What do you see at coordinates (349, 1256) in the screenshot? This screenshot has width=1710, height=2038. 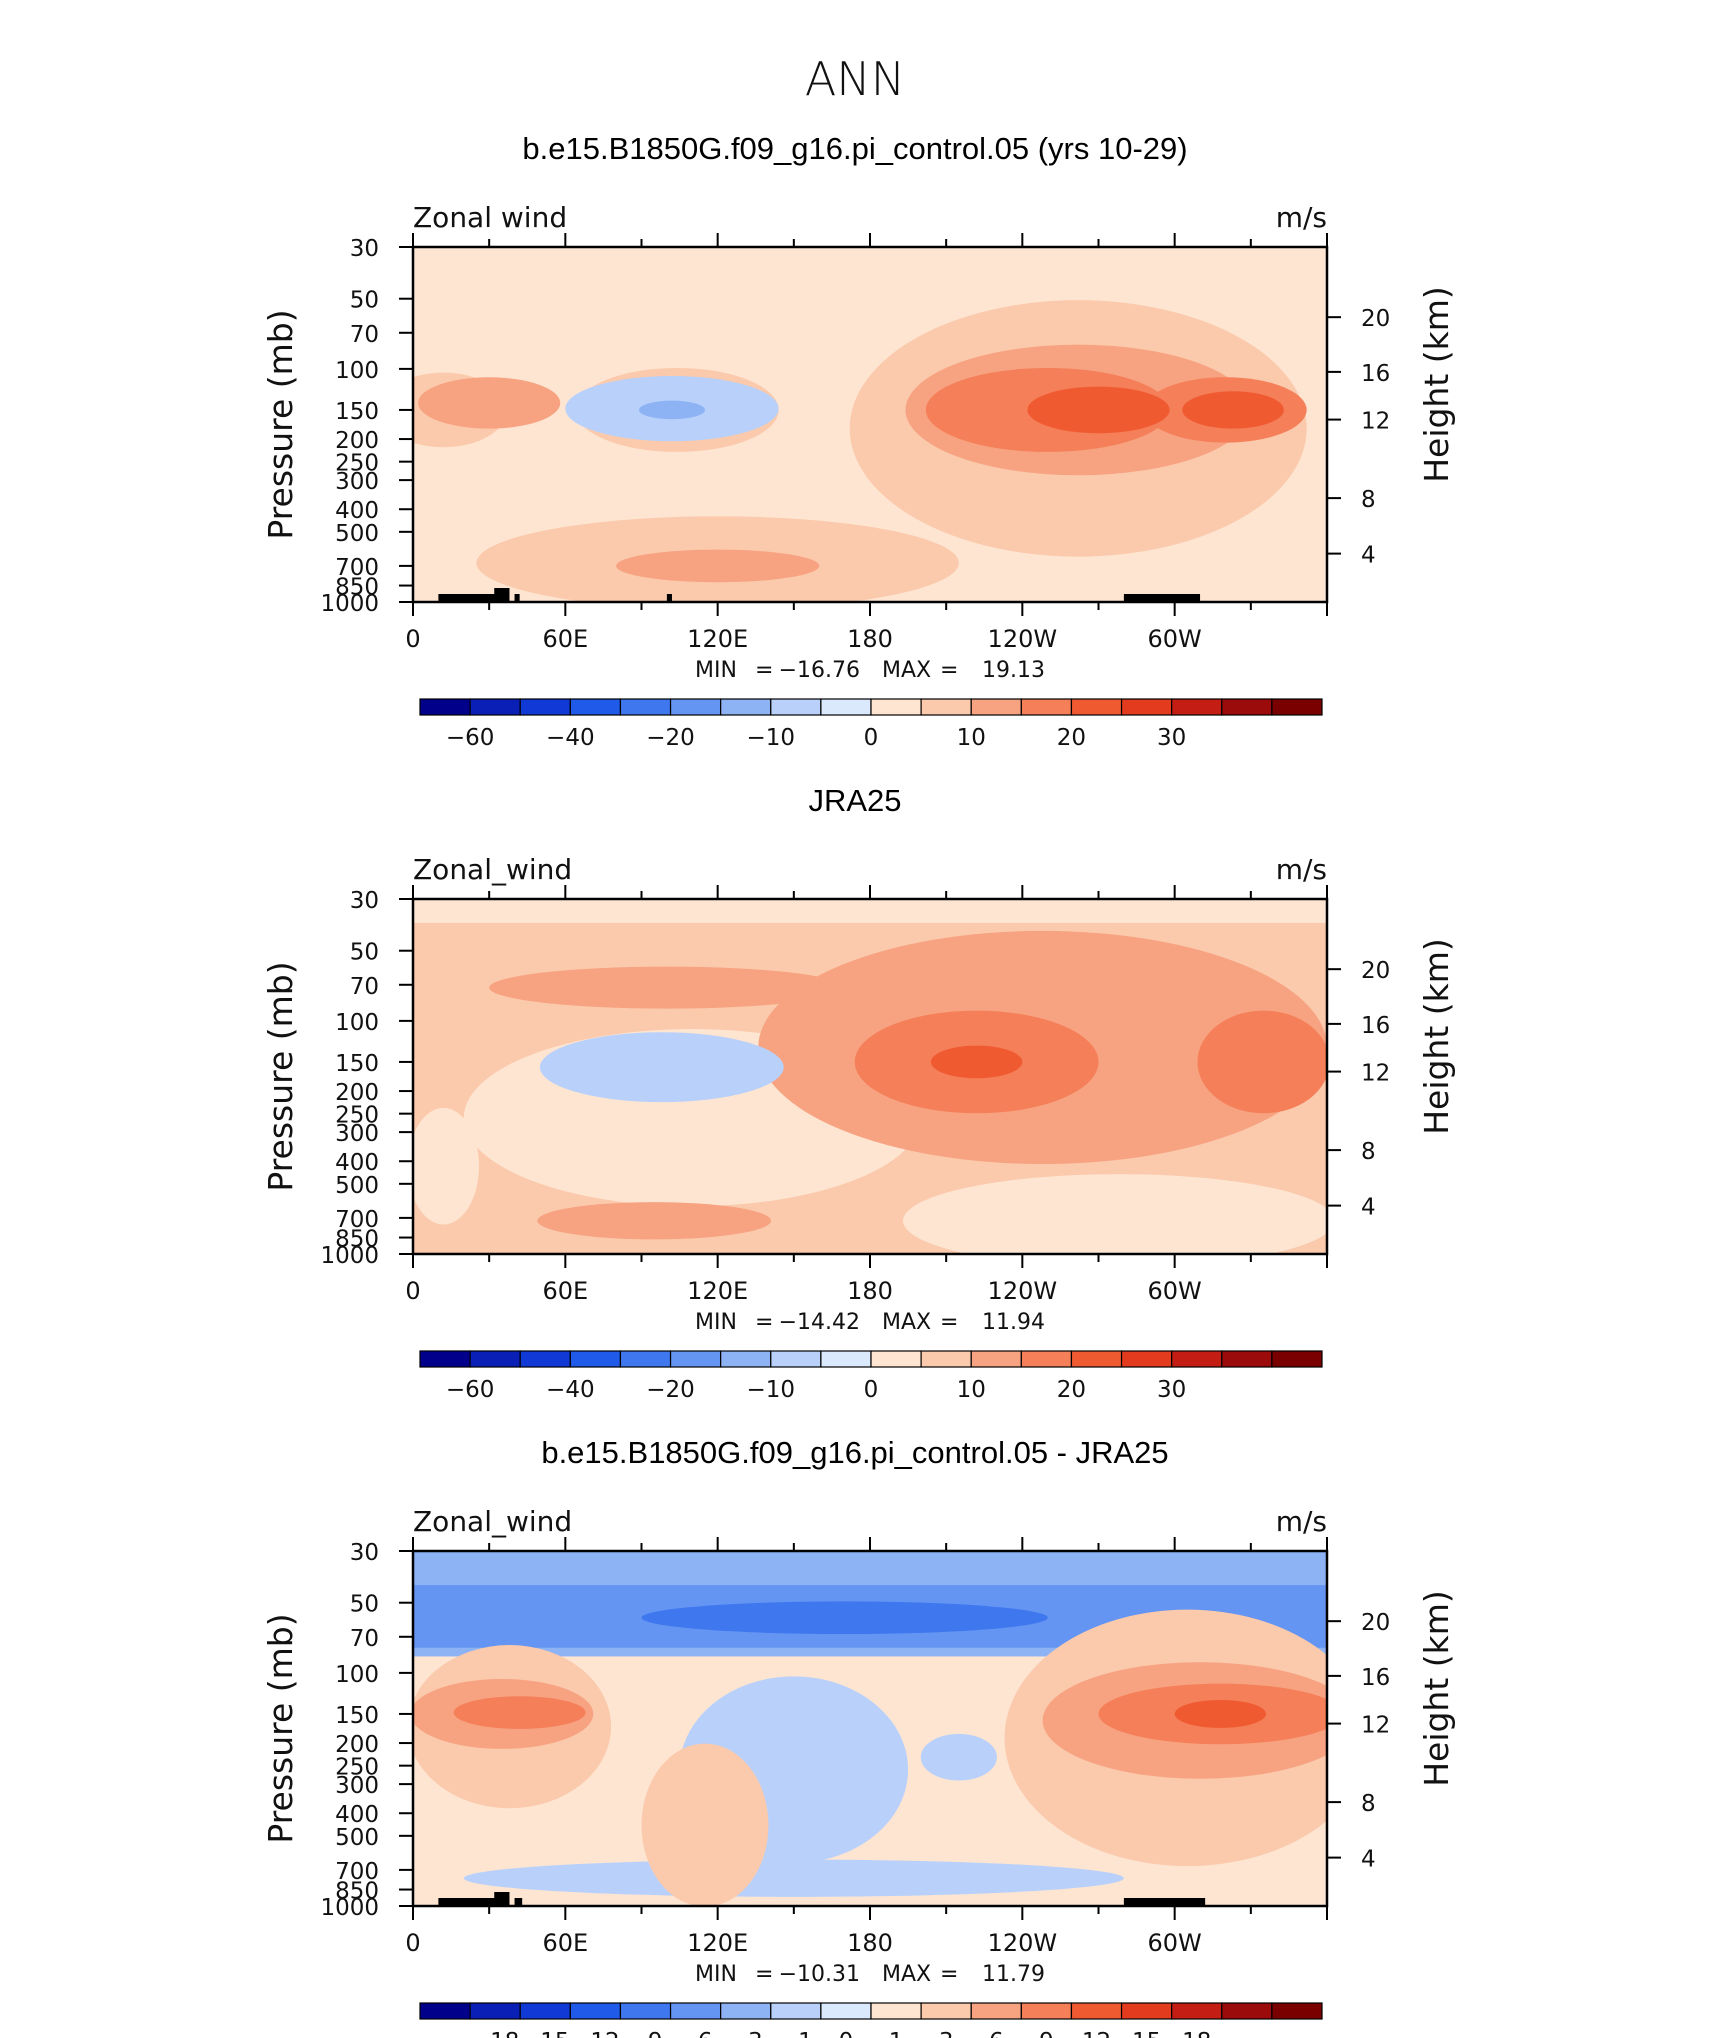 I see `y-tick-label: 1000` at bounding box center [349, 1256].